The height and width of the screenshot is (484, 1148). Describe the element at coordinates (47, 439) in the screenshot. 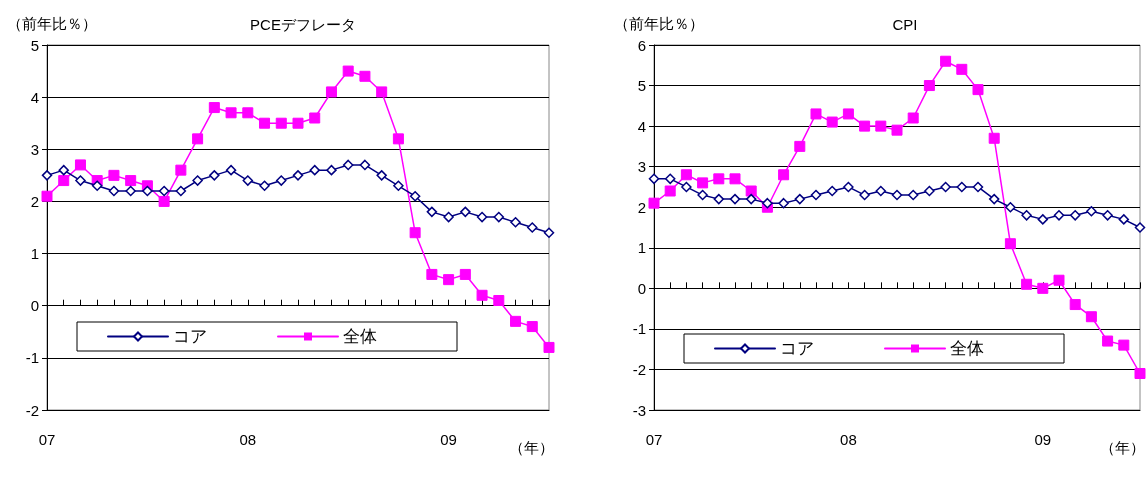

I see `x-tick-label: 07` at that location.